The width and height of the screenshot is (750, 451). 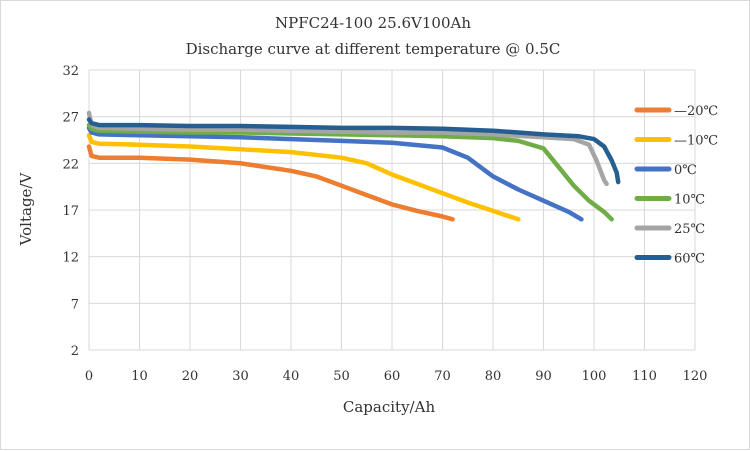 What do you see at coordinates (644, 376) in the screenshot?
I see `x-tick-label: 110` at bounding box center [644, 376].